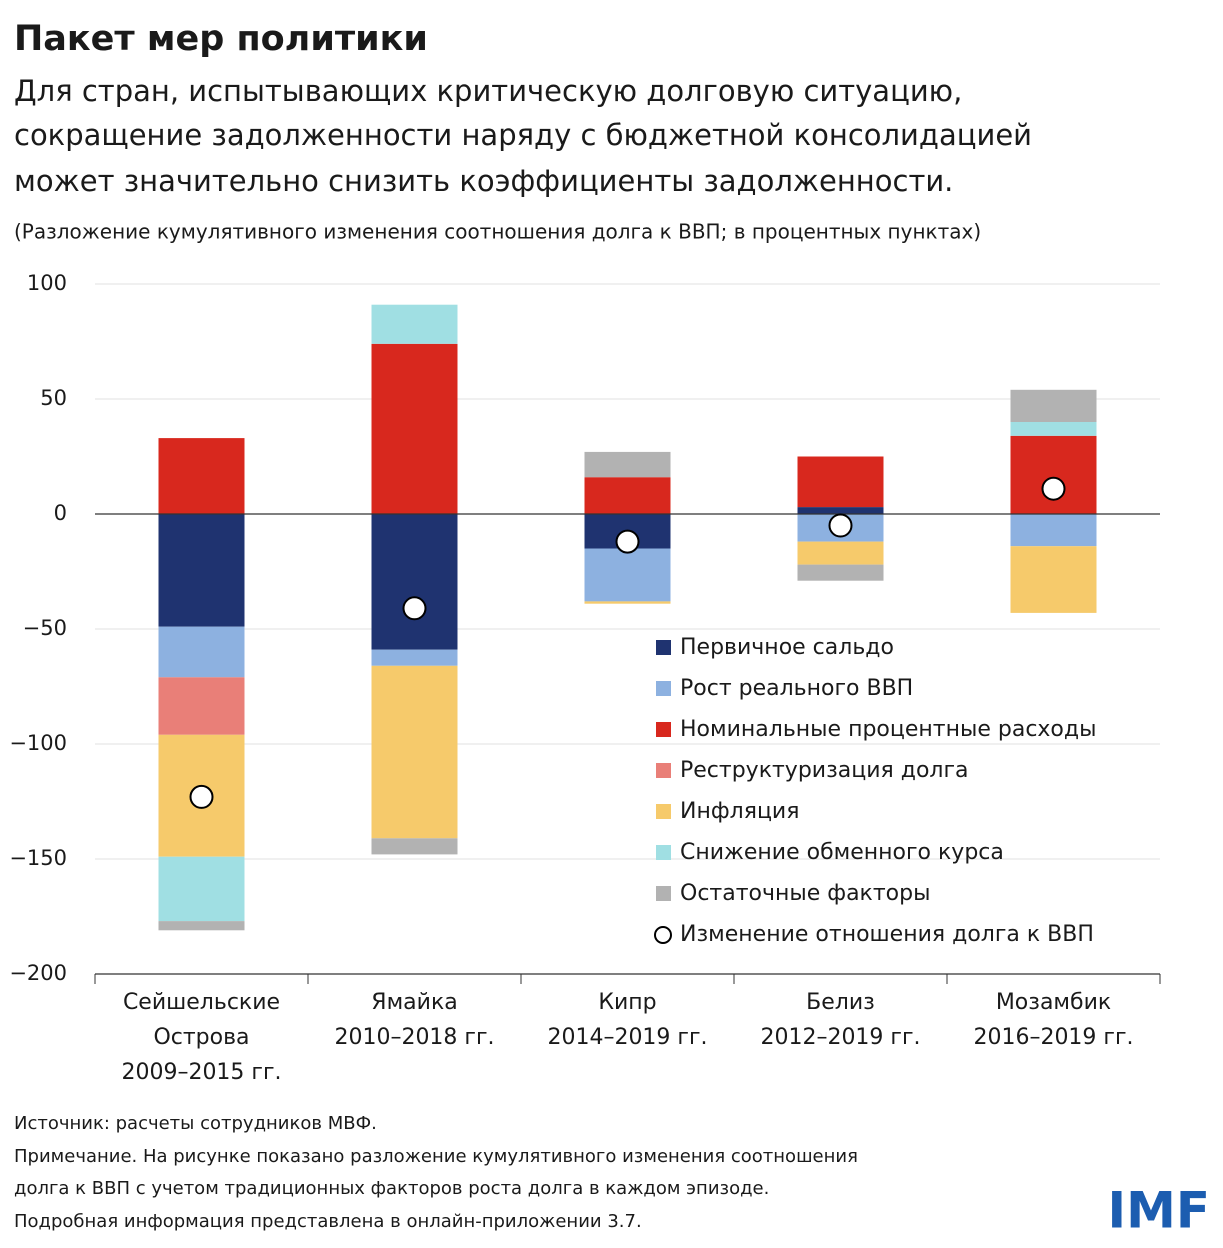  What do you see at coordinates (887, 934) in the screenshot?
I see `legend-label: Изменение отношения долга к ВВП` at bounding box center [887, 934].